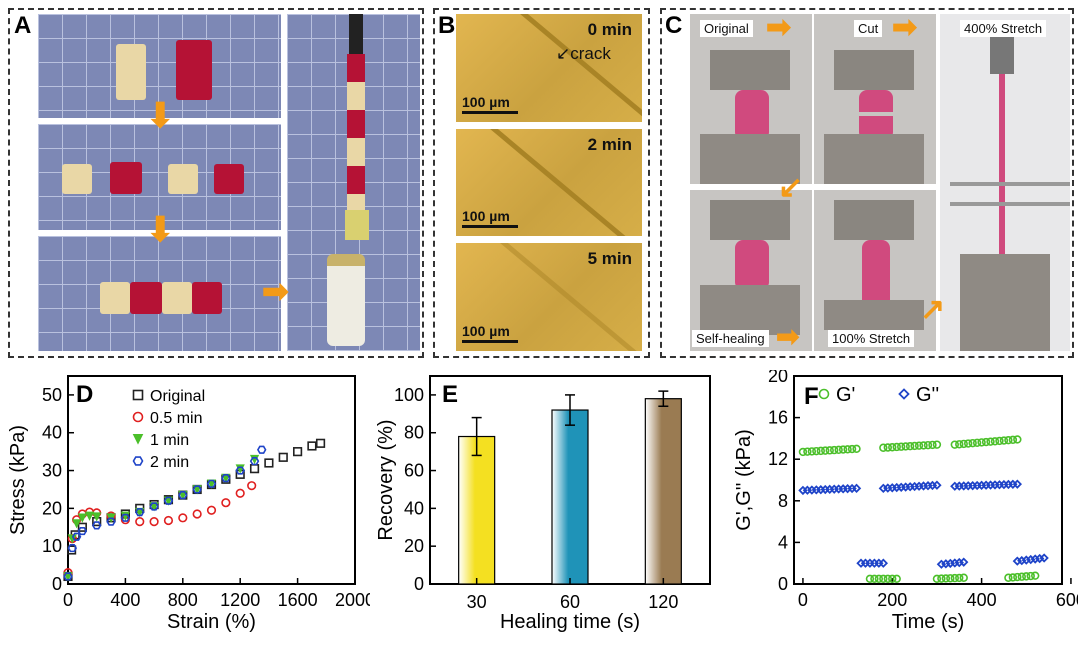  I want to click on y-axis-label: Stress (kPa), so click(18, 480).